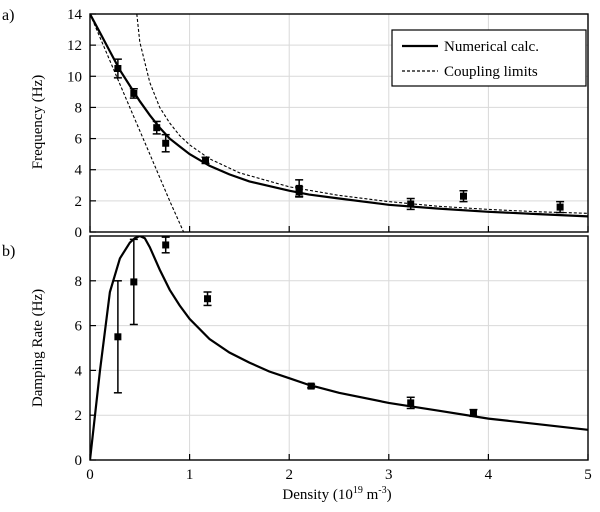 The height and width of the screenshot is (512, 600). I want to click on panel-a-y-tick-label: 0, so click(79, 233).